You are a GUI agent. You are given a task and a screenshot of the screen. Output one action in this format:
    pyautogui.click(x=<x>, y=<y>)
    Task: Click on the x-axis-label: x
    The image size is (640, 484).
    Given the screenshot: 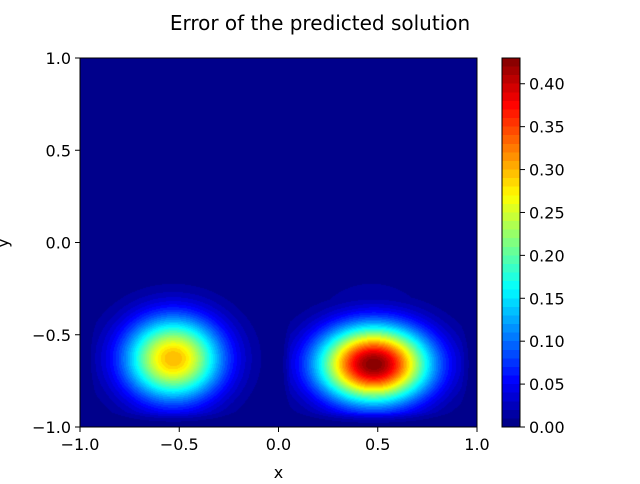 What is the action you would take?
    pyautogui.click(x=278, y=471)
    